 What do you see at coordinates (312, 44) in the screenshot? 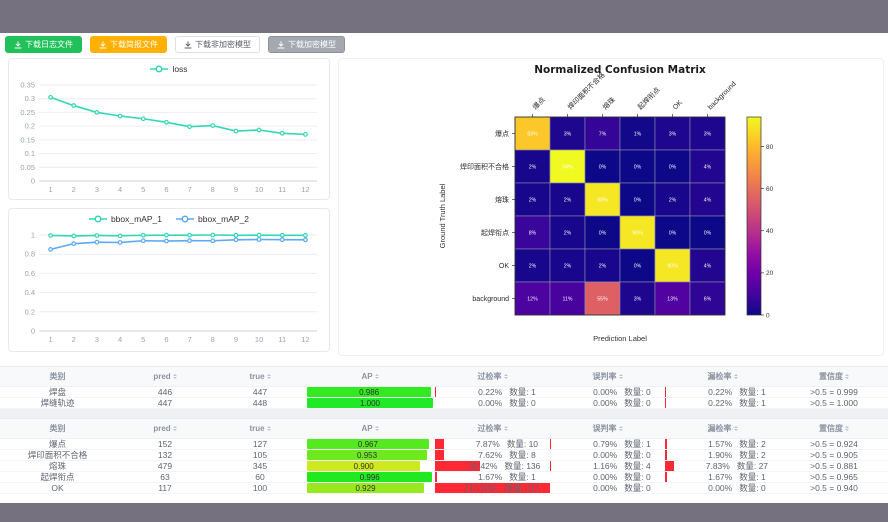
I see `download-encrypted-model-label: 下载加密模型` at bounding box center [312, 44].